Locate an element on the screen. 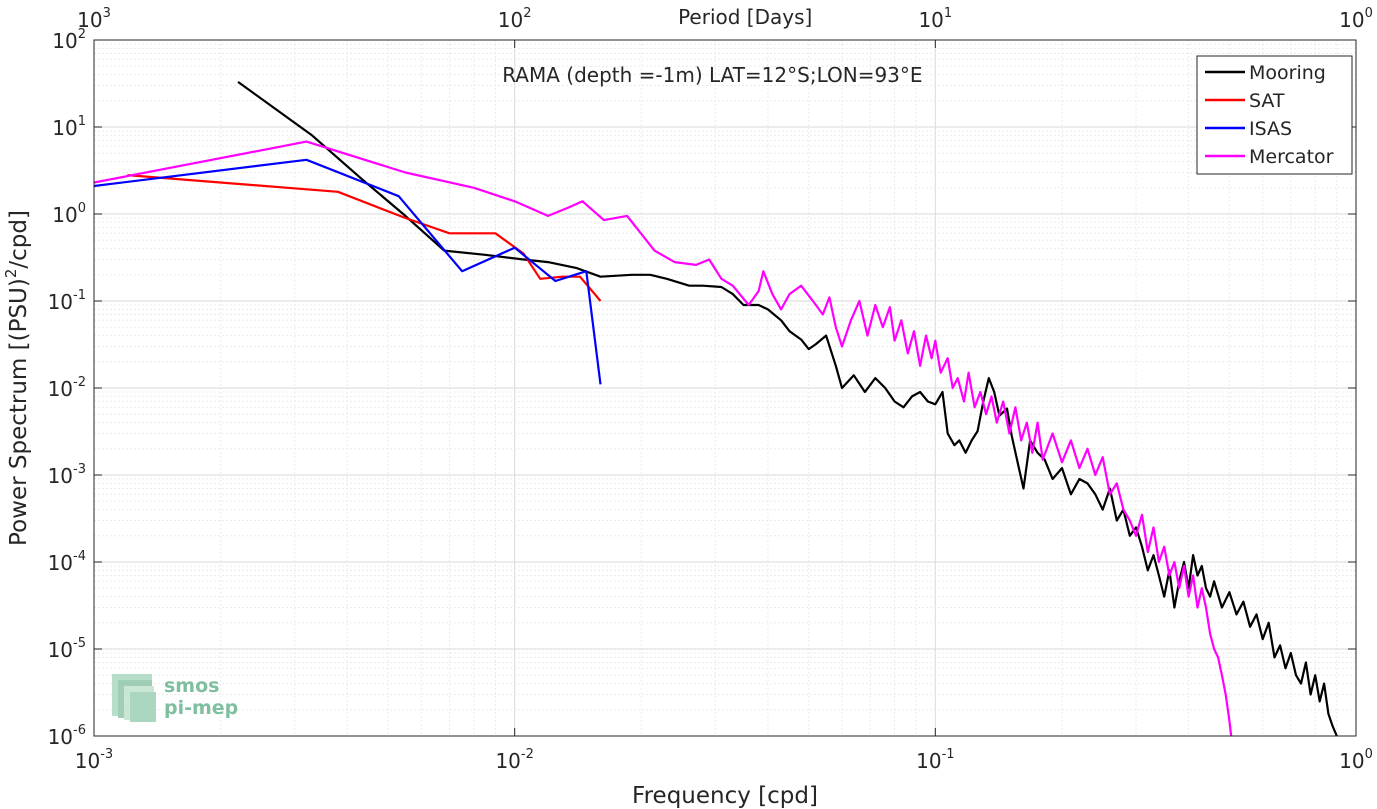 This screenshot has height=809, width=1377. legend-label-mercator: Mercator is located at coordinates (1291, 157).